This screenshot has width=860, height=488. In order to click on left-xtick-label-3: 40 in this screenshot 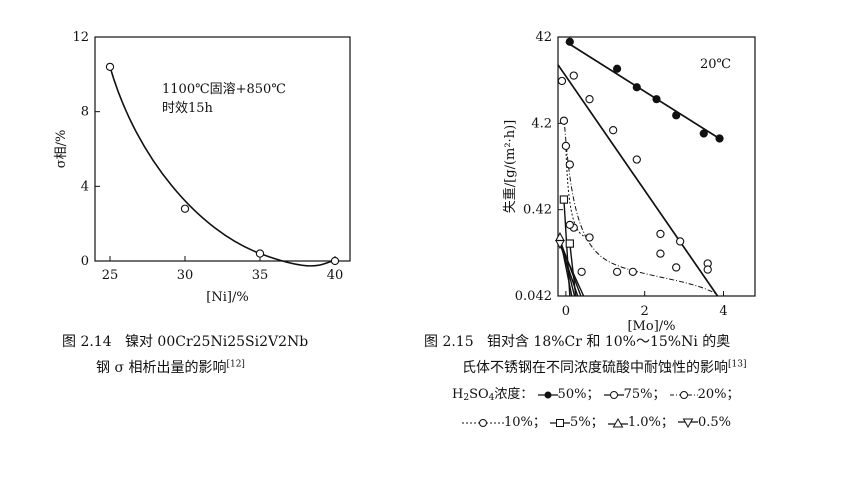, I will do `click(335, 275)`.